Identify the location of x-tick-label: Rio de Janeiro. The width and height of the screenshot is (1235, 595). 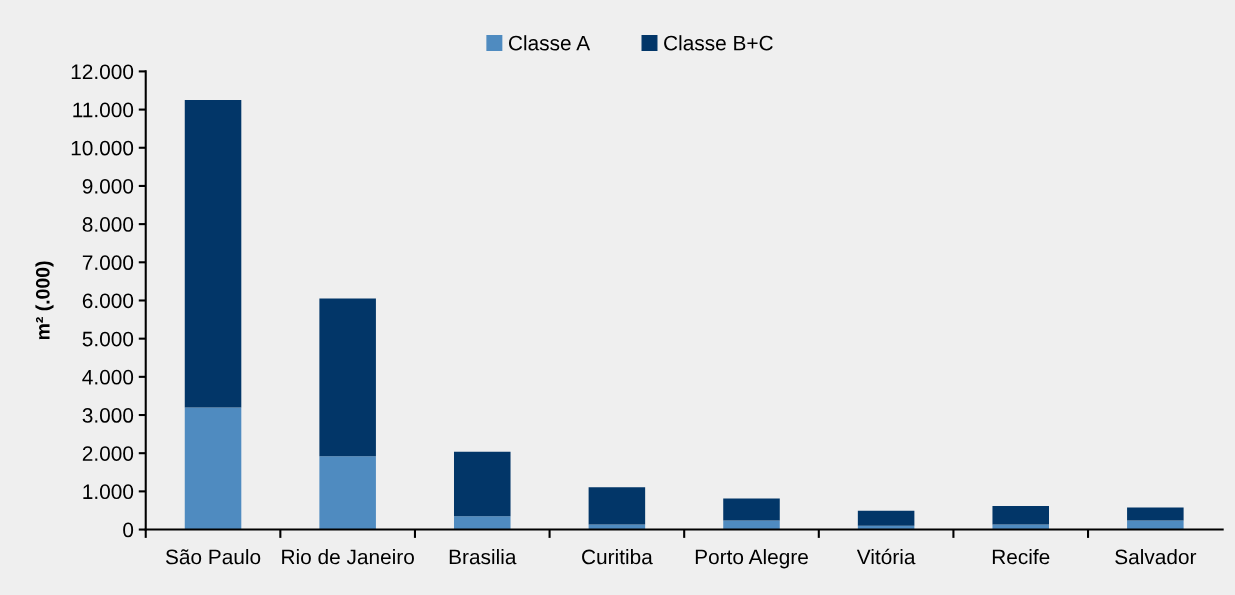
(348, 556).